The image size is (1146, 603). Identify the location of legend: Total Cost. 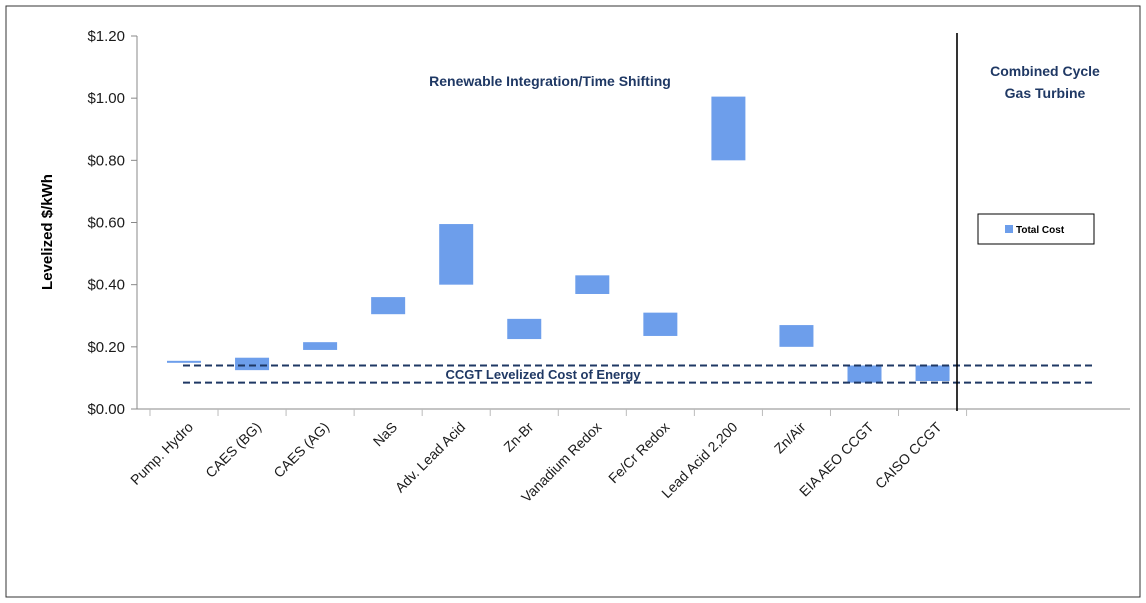
(1036, 229).